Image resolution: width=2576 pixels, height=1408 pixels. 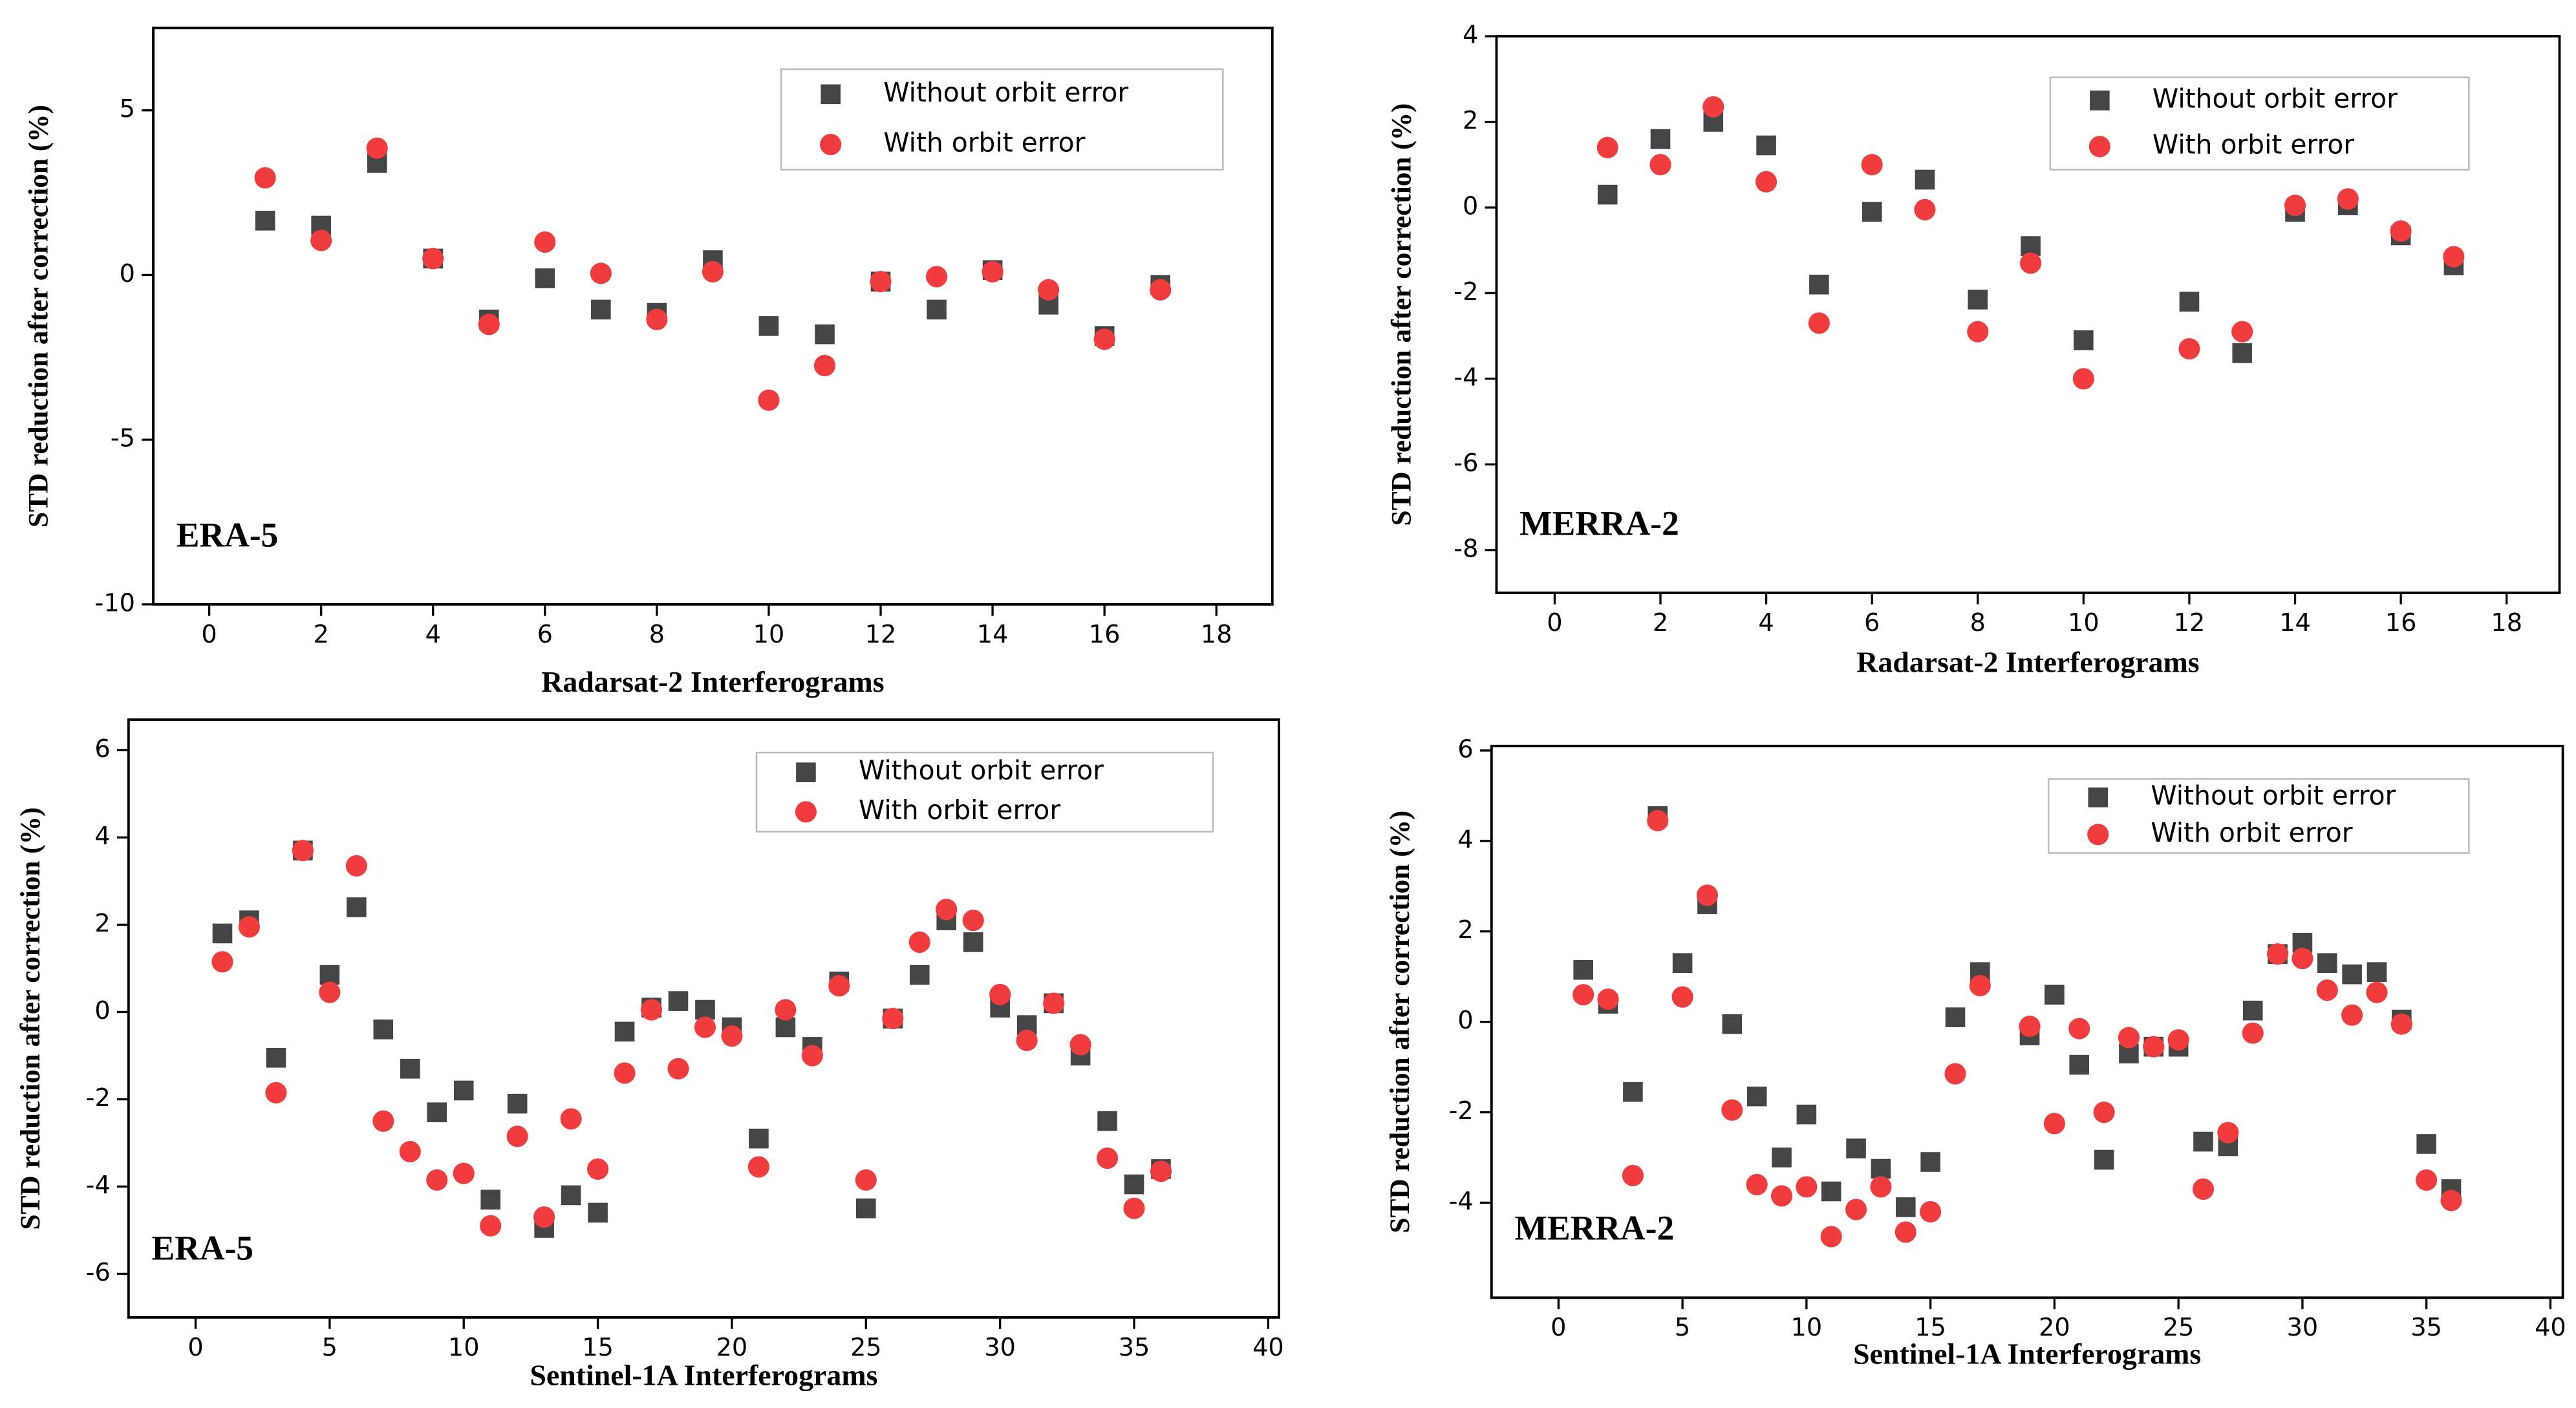 What do you see at coordinates (128, 109) in the screenshot?
I see `y-tick-label: 5` at bounding box center [128, 109].